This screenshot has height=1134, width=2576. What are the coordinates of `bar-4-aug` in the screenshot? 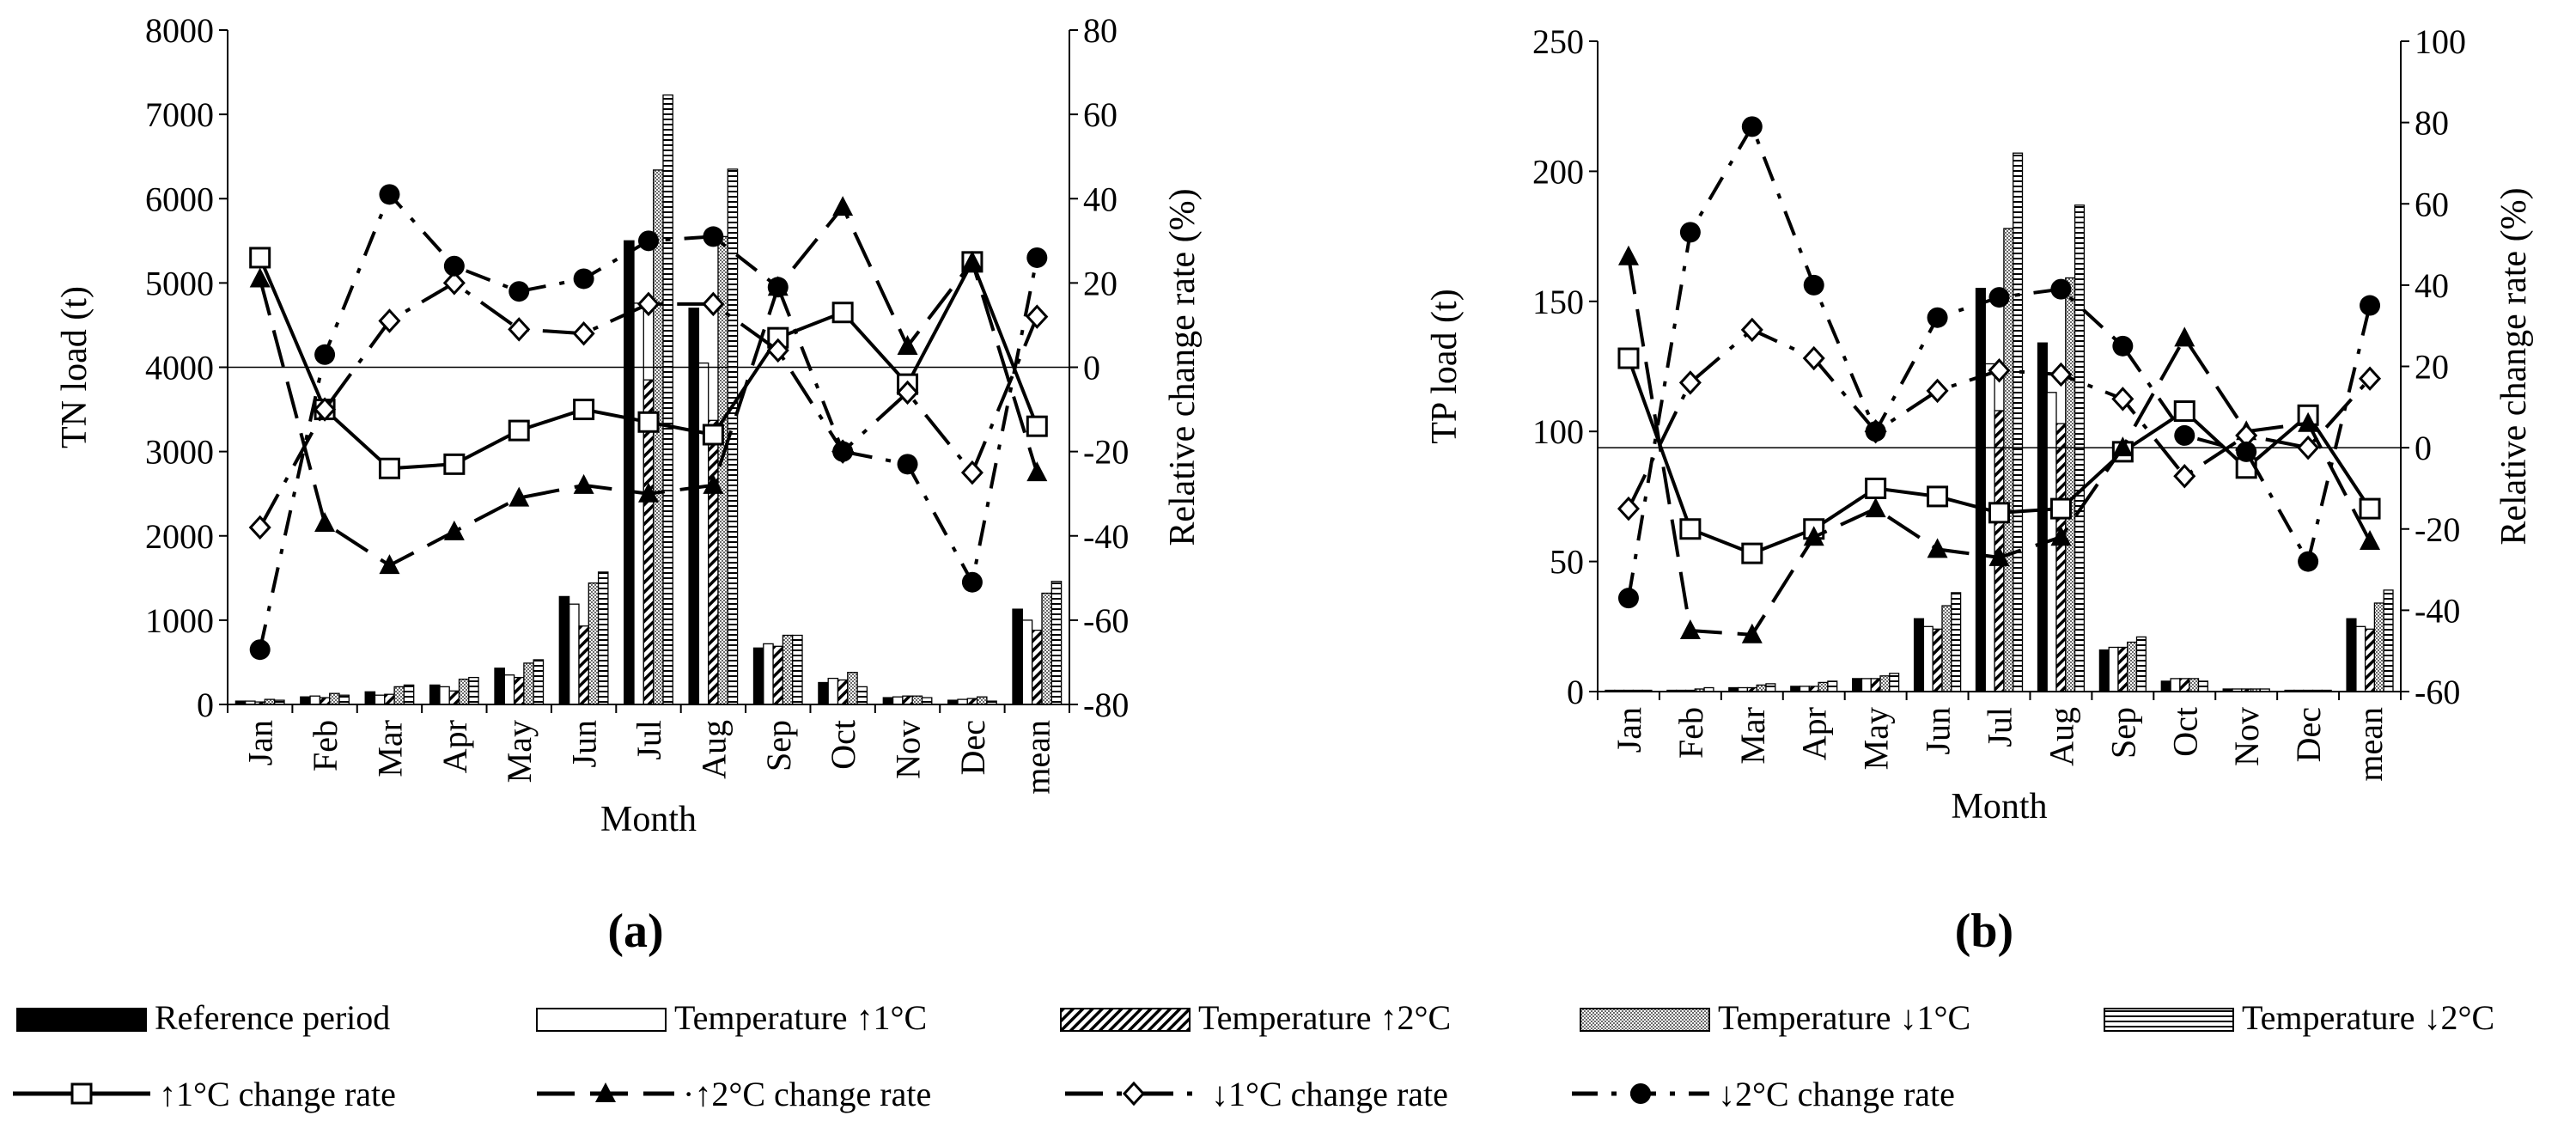 It's located at (2070, 484).